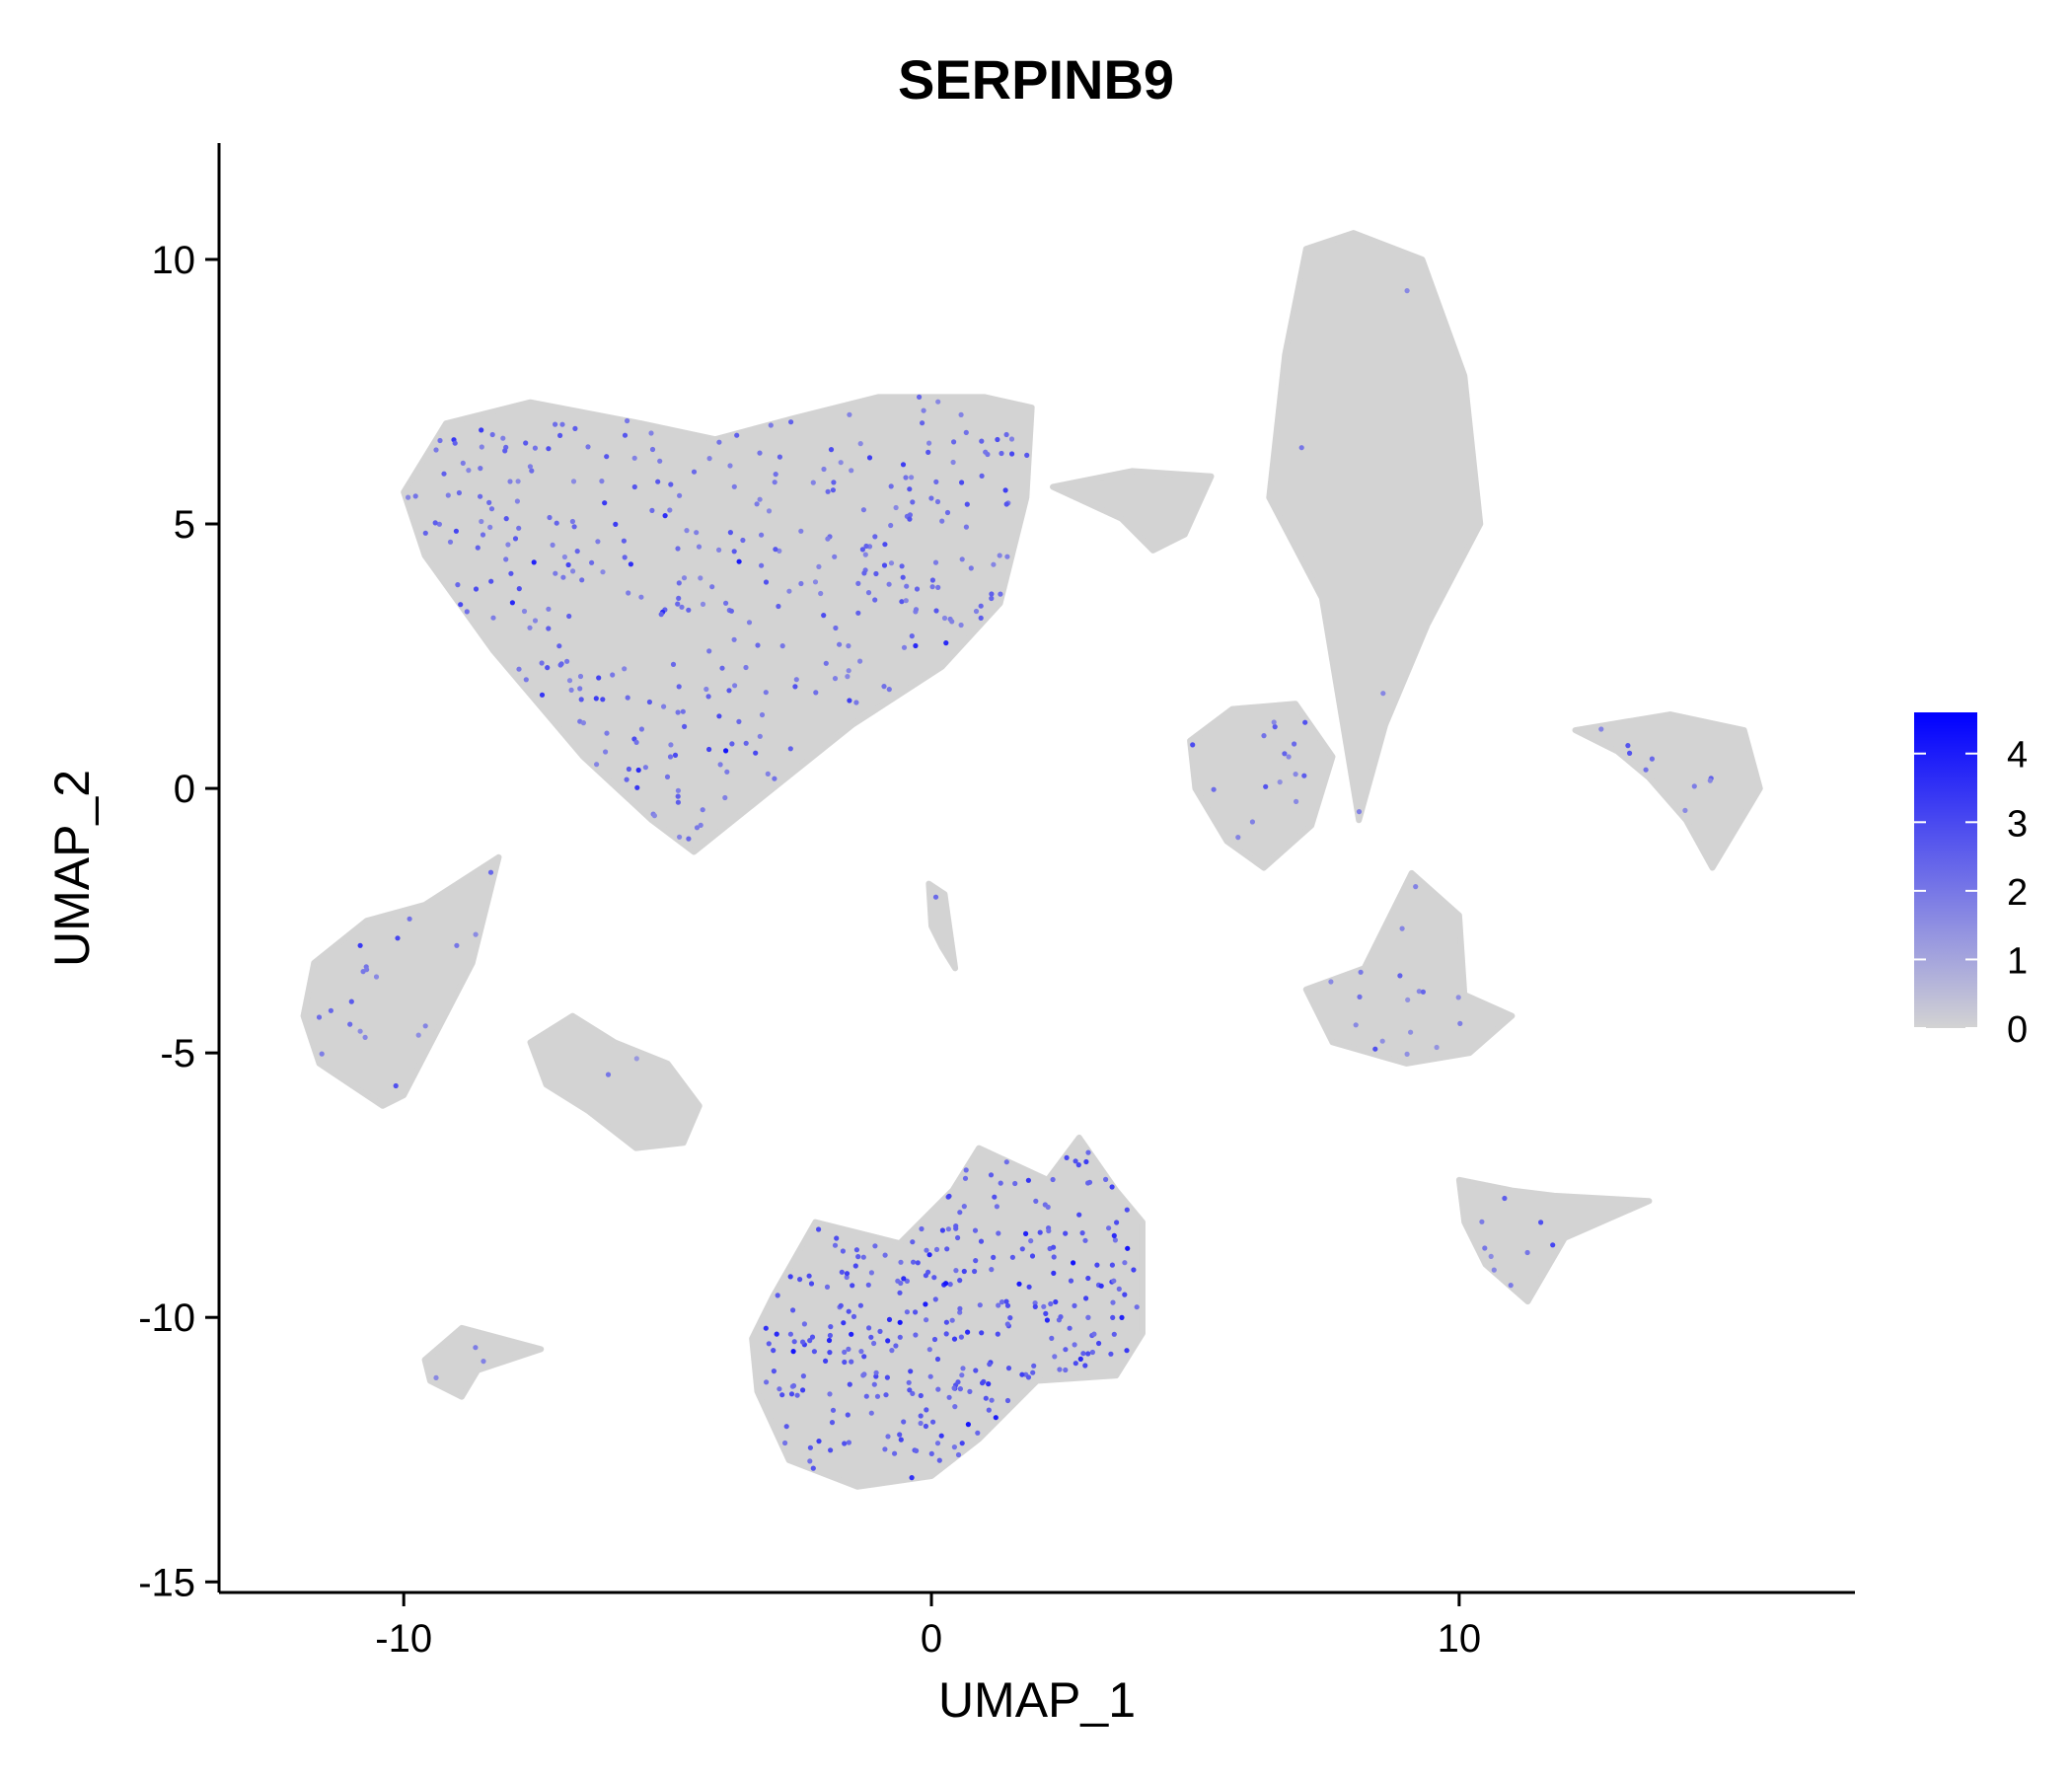 The width and height of the screenshot is (2072, 1776). I want to click on y-tick-label: 5, so click(185, 525).